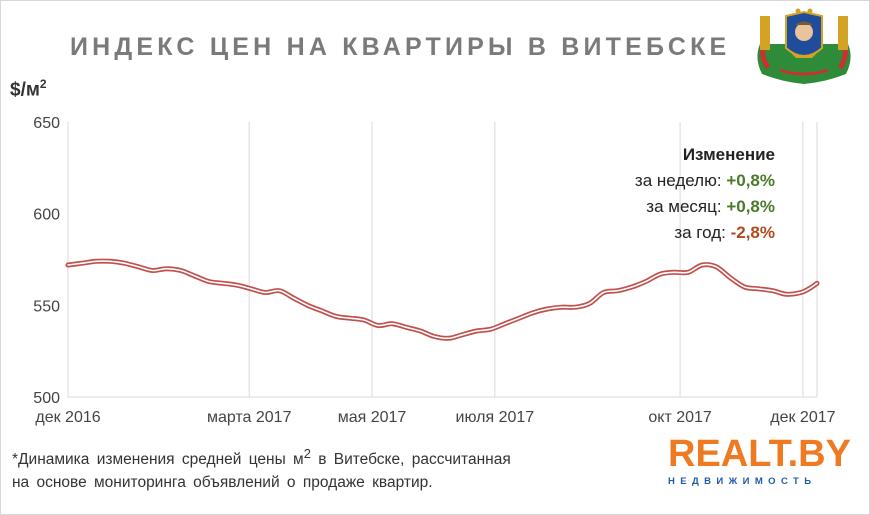 The width and height of the screenshot is (870, 515). I want to click on series-line, so click(442, 299).